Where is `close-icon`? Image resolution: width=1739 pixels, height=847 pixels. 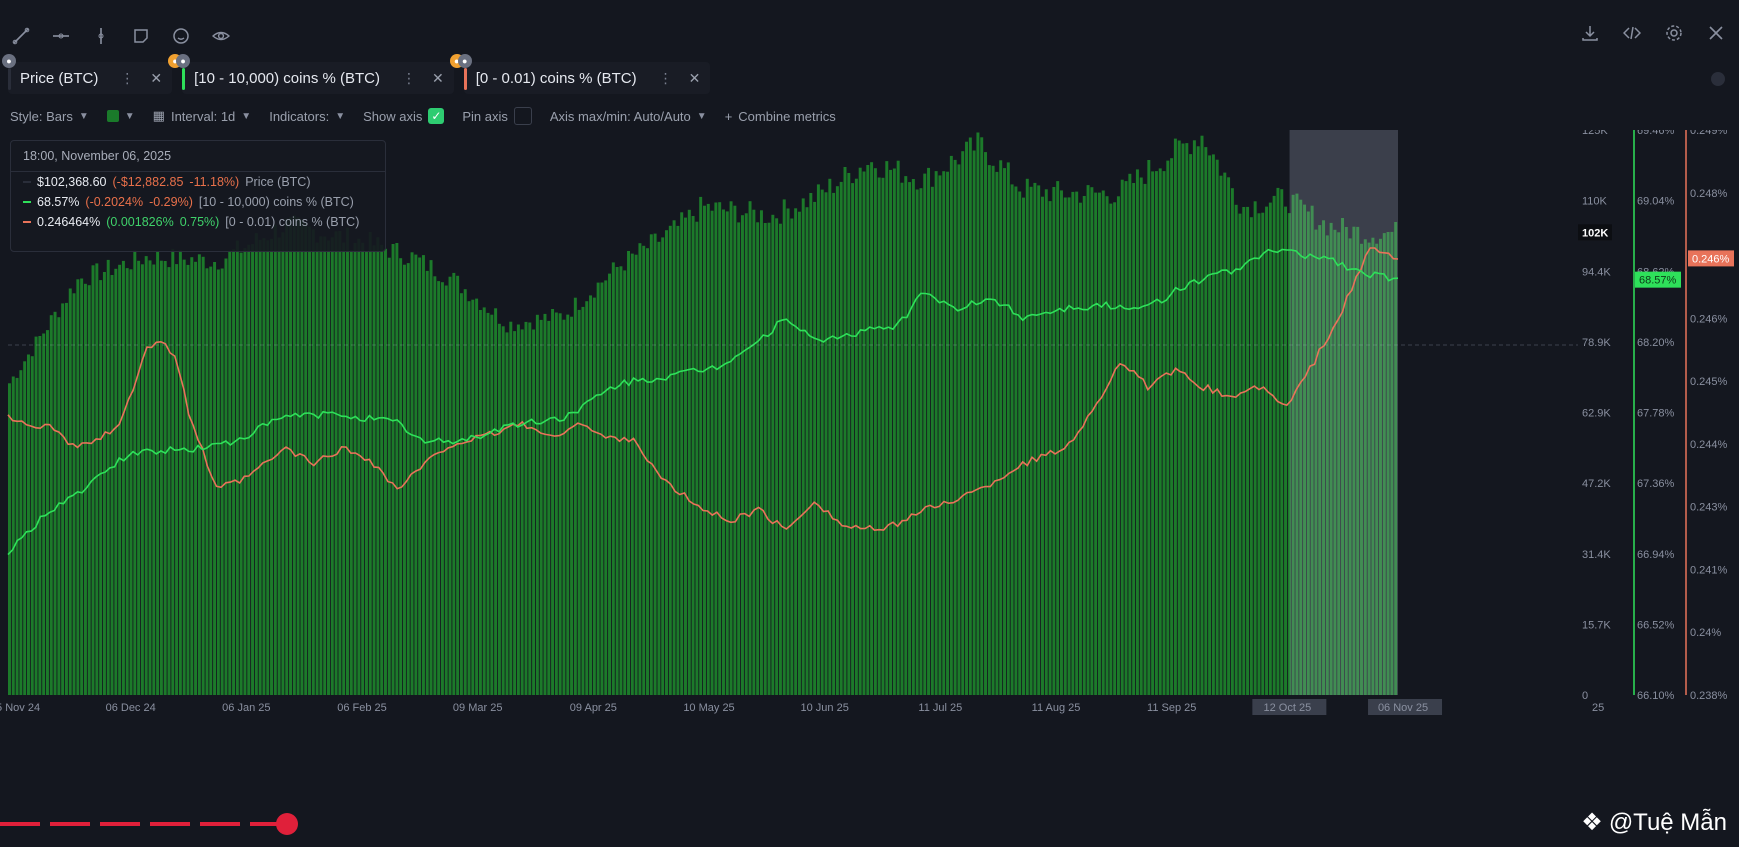 close-icon is located at coordinates (1716, 33).